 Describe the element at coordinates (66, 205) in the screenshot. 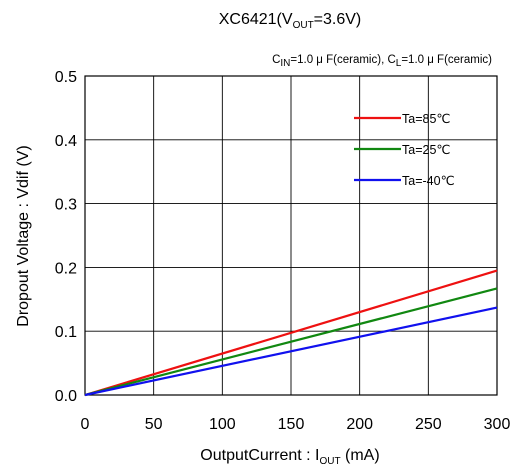

I see `y-tick-label: 0.3` at that location.